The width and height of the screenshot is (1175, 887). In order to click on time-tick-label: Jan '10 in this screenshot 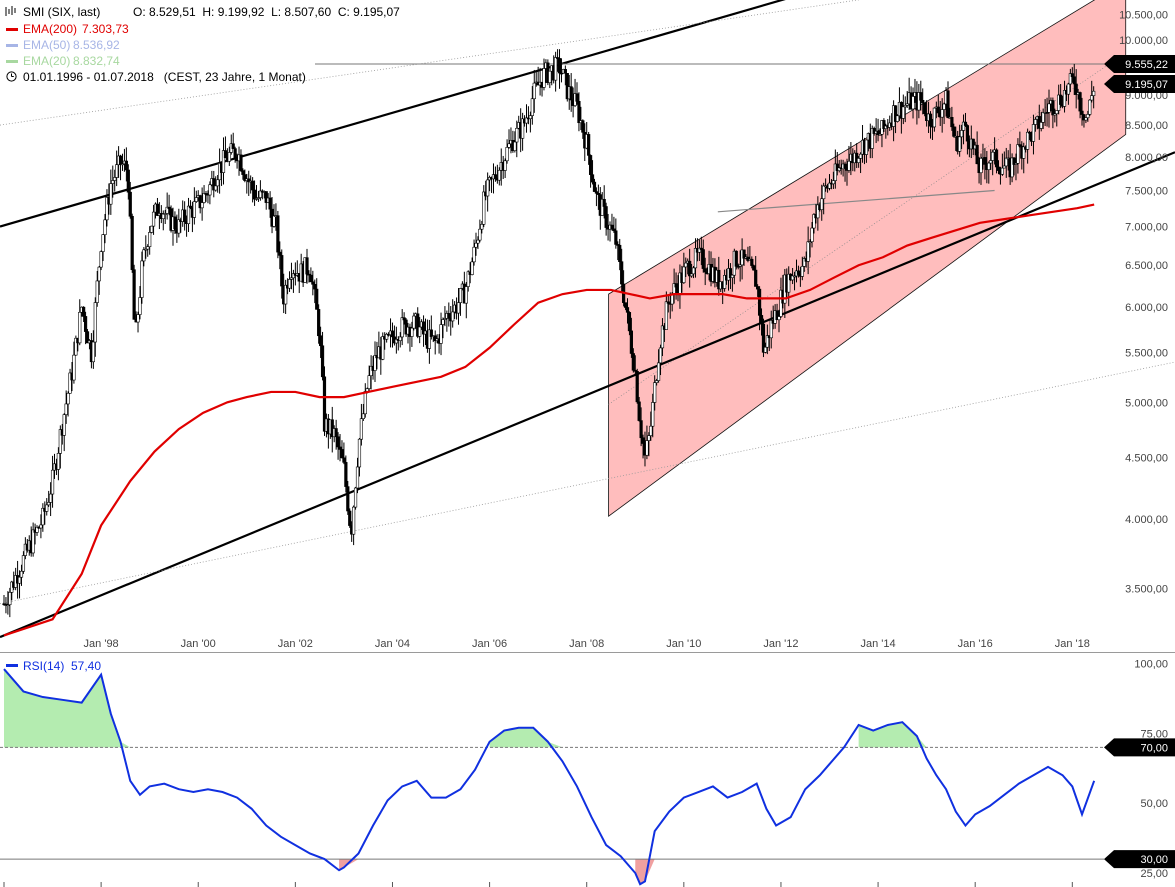, I will do `click(683, 644)`.